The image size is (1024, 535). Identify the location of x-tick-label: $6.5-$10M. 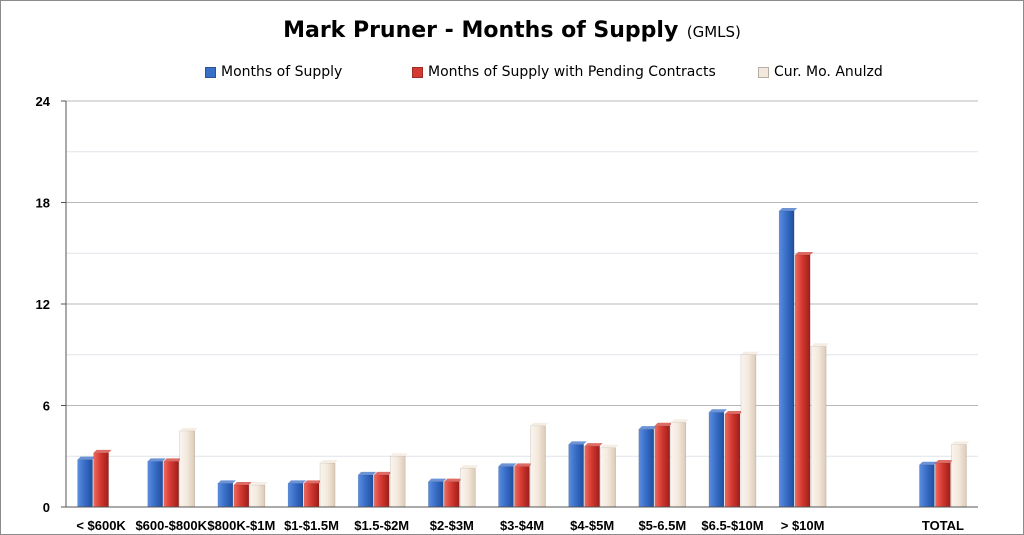
(732, 525).